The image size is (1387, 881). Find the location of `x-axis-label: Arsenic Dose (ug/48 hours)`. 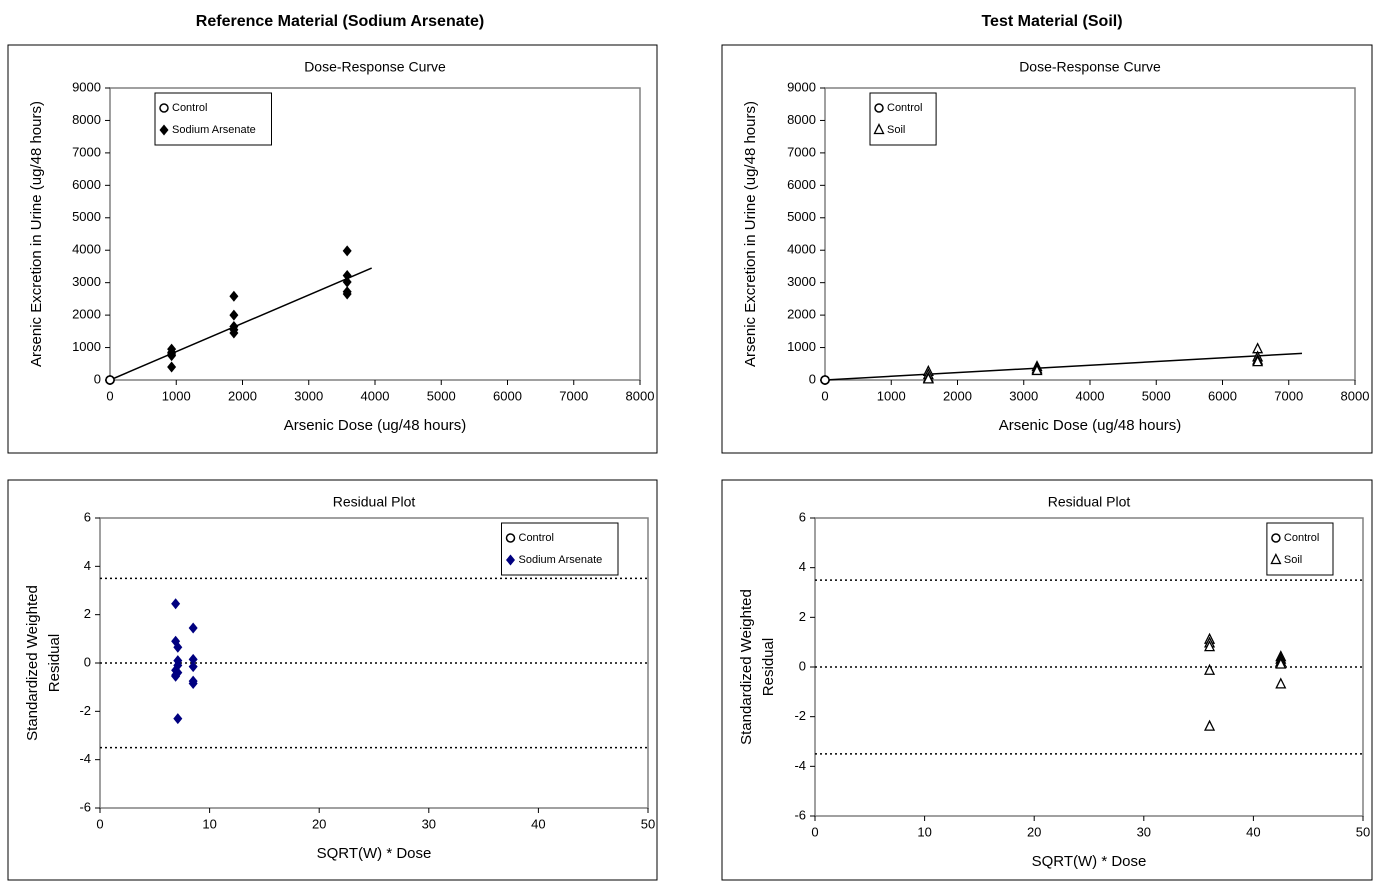

x-axis-label: Arsenic Dose (ug/48 hours) is located at coordinates (1090, 425).